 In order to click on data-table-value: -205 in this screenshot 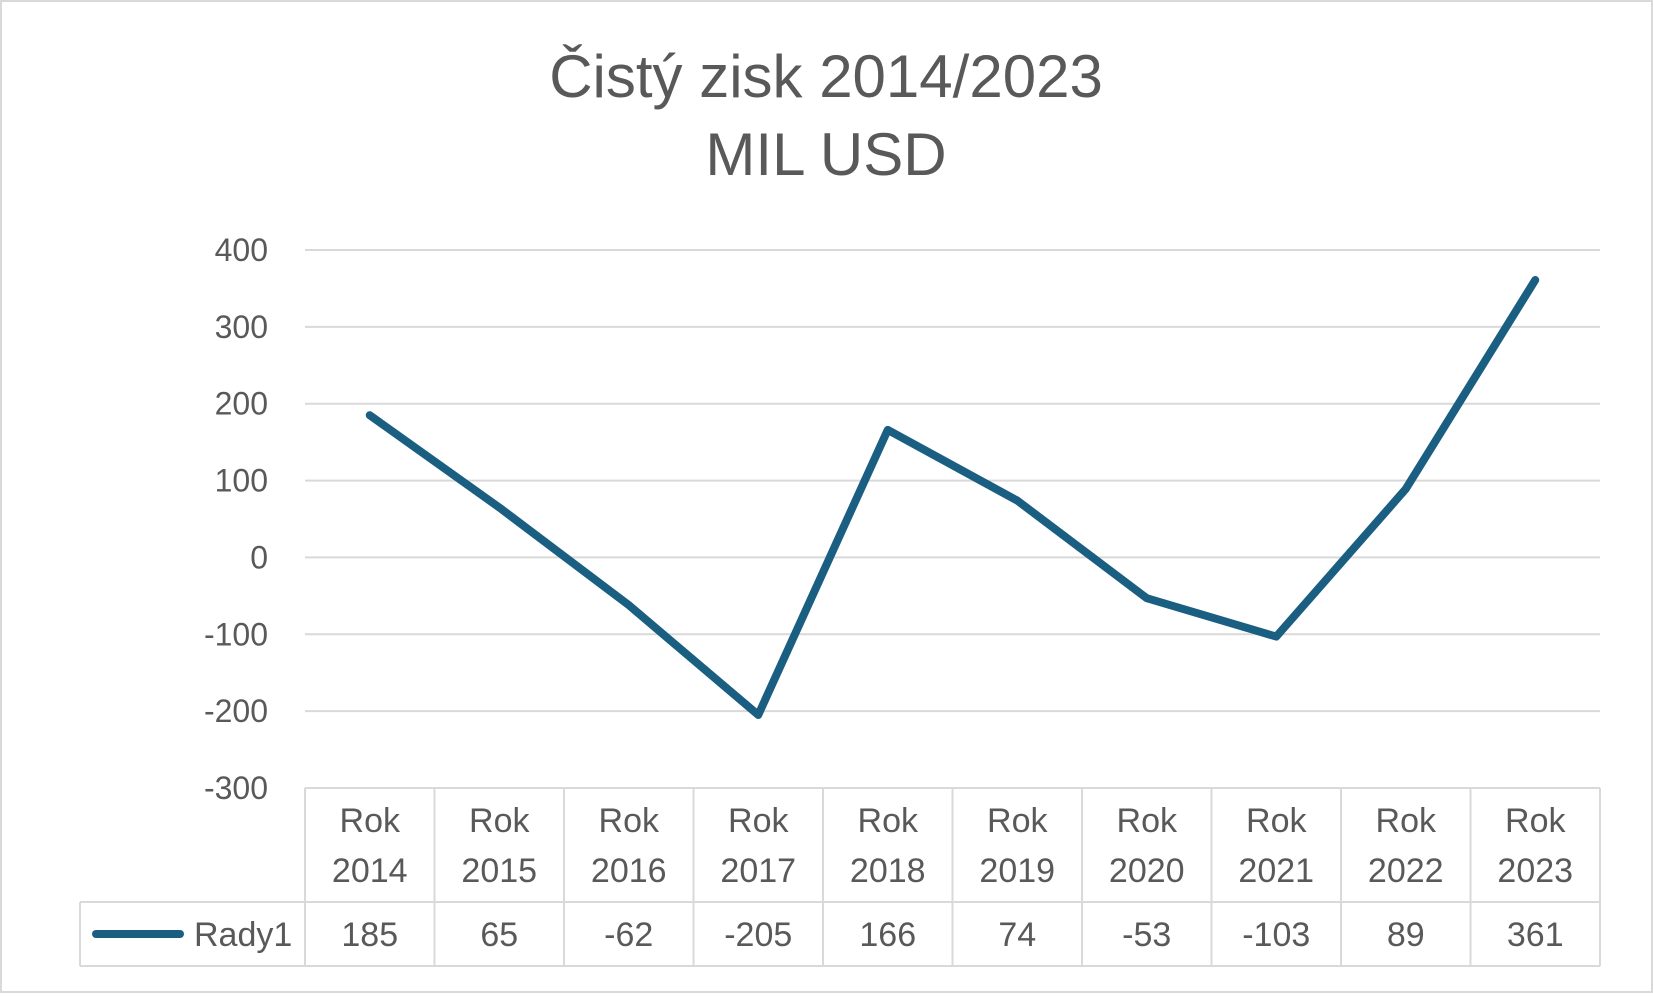, I will do `click(758, 935)`.